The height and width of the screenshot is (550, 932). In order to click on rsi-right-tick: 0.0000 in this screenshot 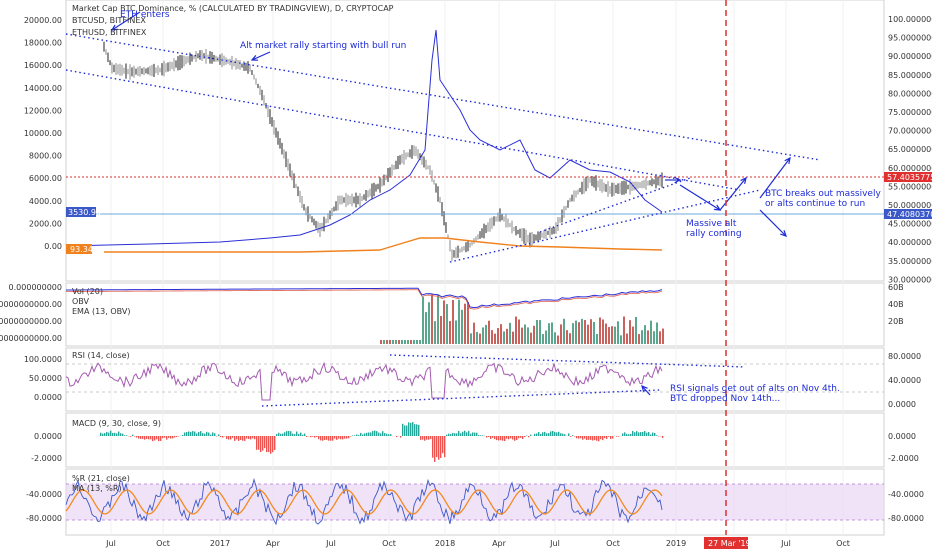, I will do `click(902, 404)`.